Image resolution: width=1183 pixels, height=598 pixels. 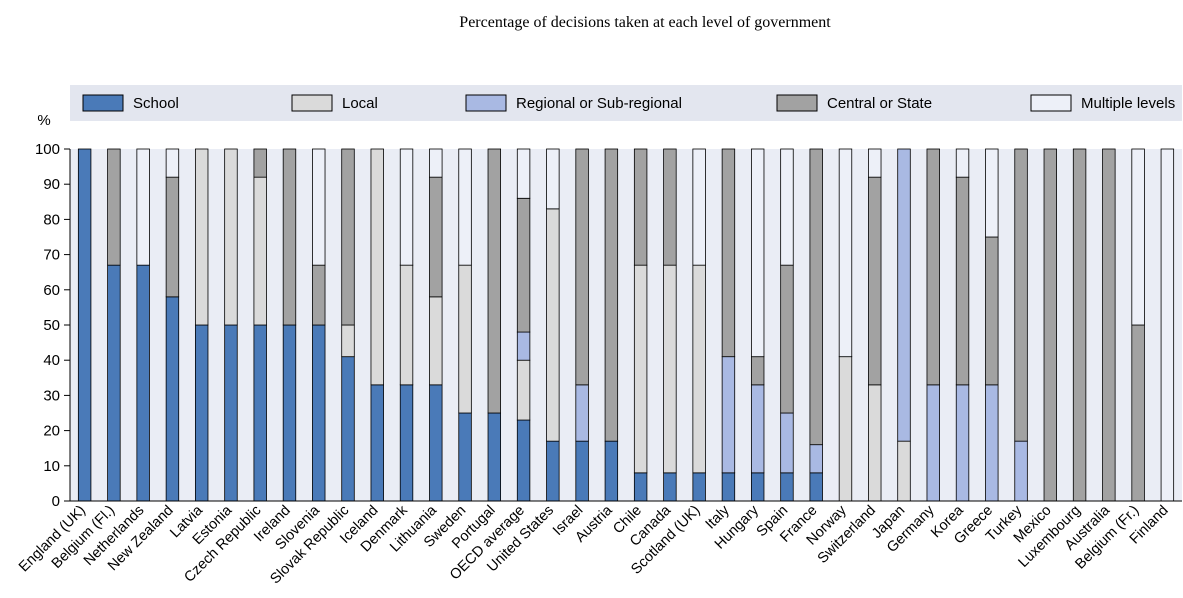 I want to click on y-tick-label: 10, so click(x=51, y=466).